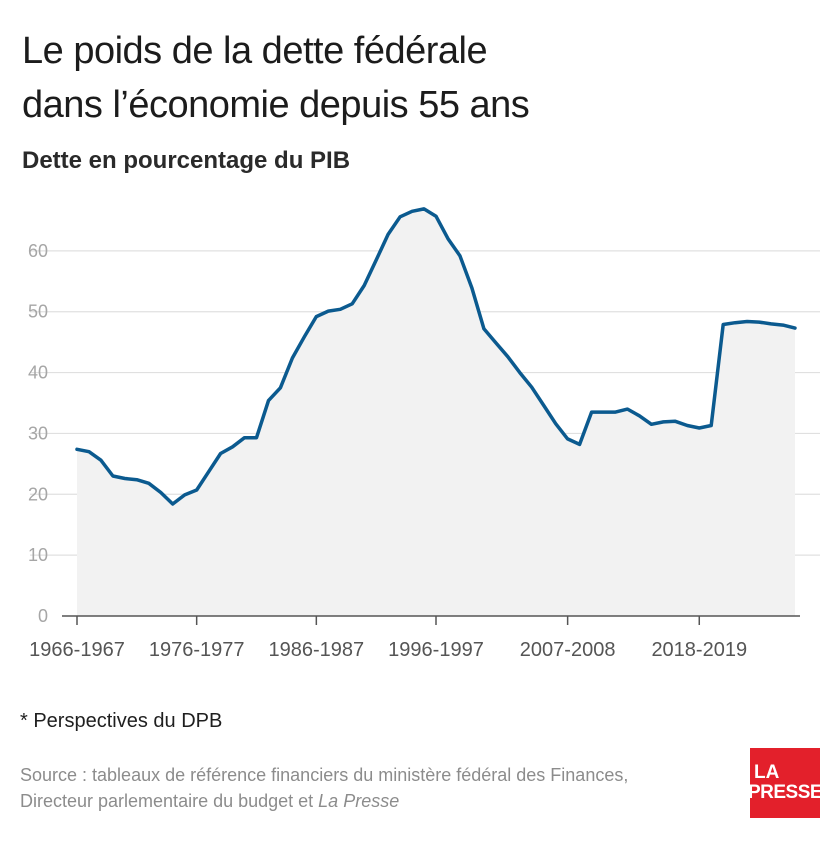 The height and width of the screenshot is (850, 840). Describe the element at coordinates (38, 312) in the screenshot. I see `y-tick-label: 50` at that location.